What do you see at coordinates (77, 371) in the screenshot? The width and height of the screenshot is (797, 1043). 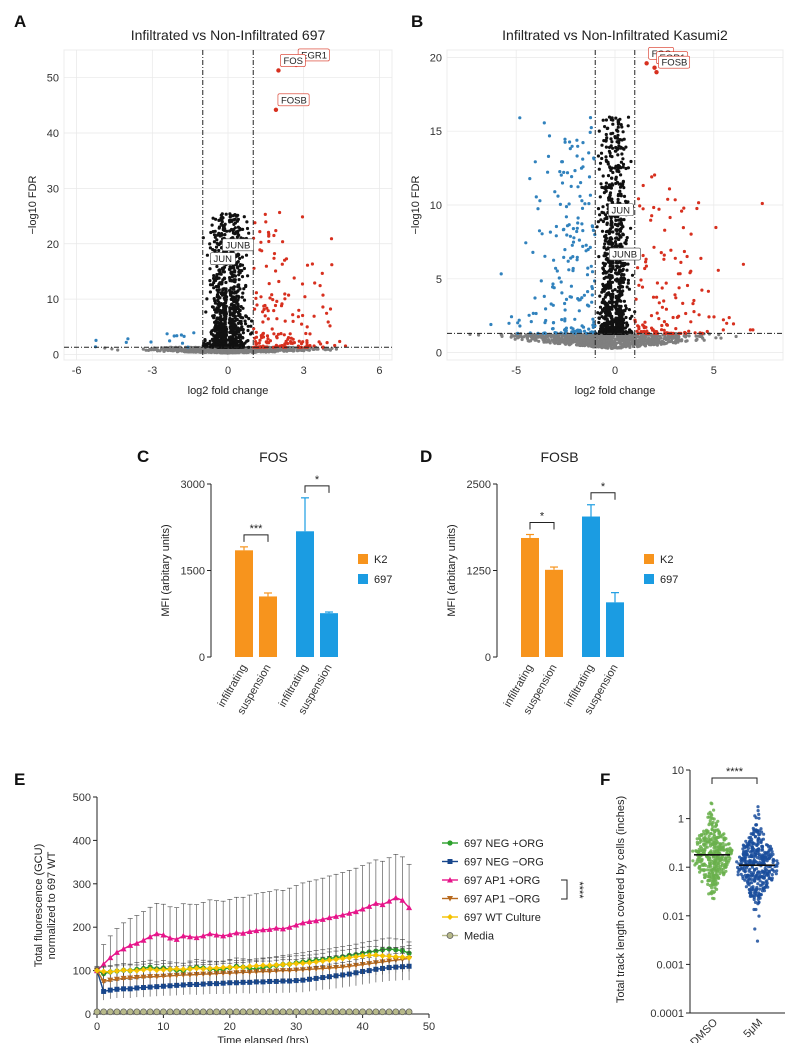 I see `x-tick-label: -6` at bounding box center [77, 371].